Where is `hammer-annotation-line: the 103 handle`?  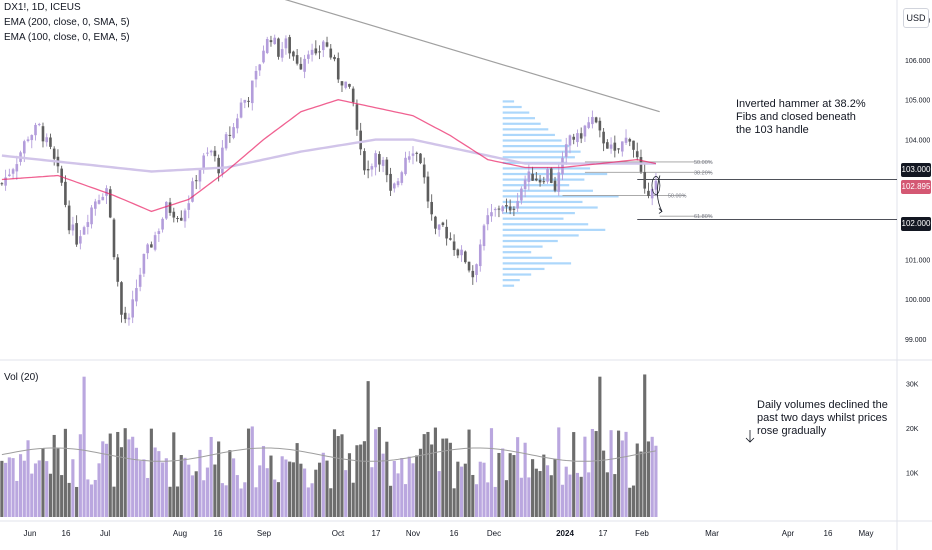
hammer-annotation-line: the 103 handle is located at coordinates (772, 130).